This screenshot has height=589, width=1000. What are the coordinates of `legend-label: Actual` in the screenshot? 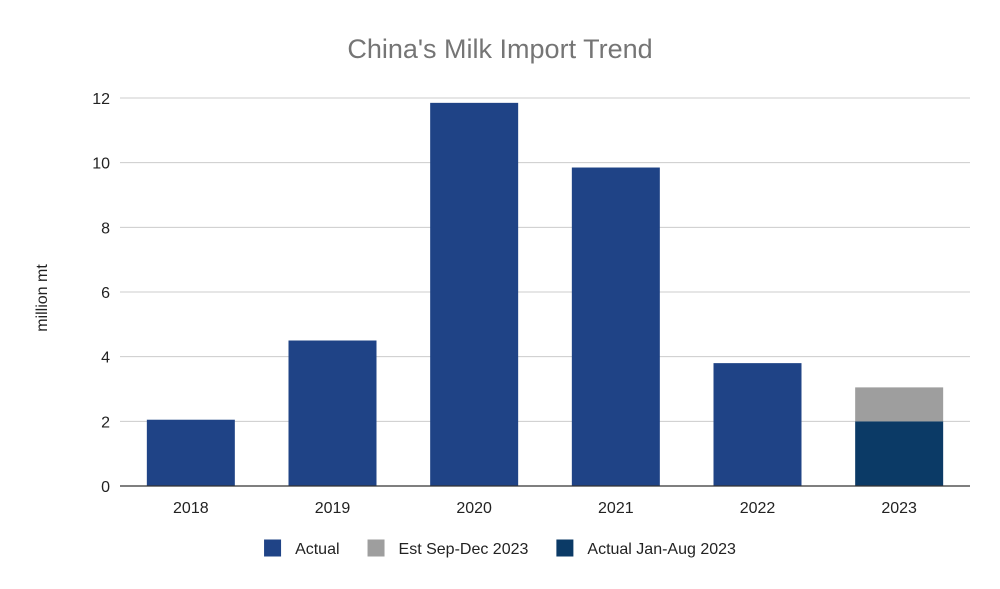 It's located at (317, 549).